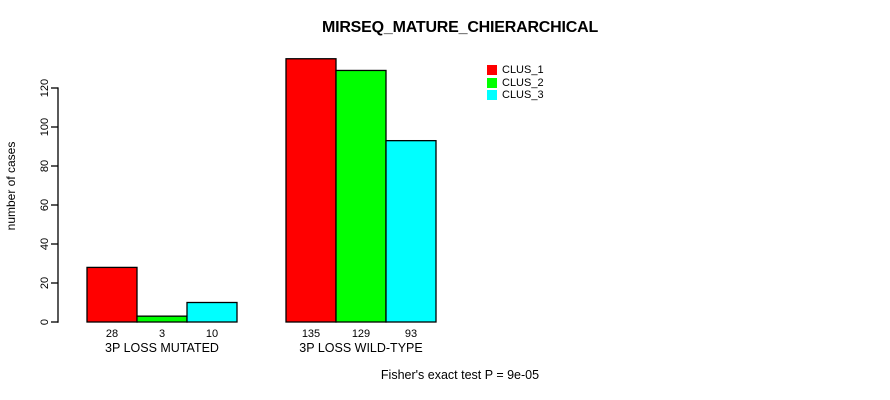  I want to click on bar-value-label: 3, so click(162, 334).